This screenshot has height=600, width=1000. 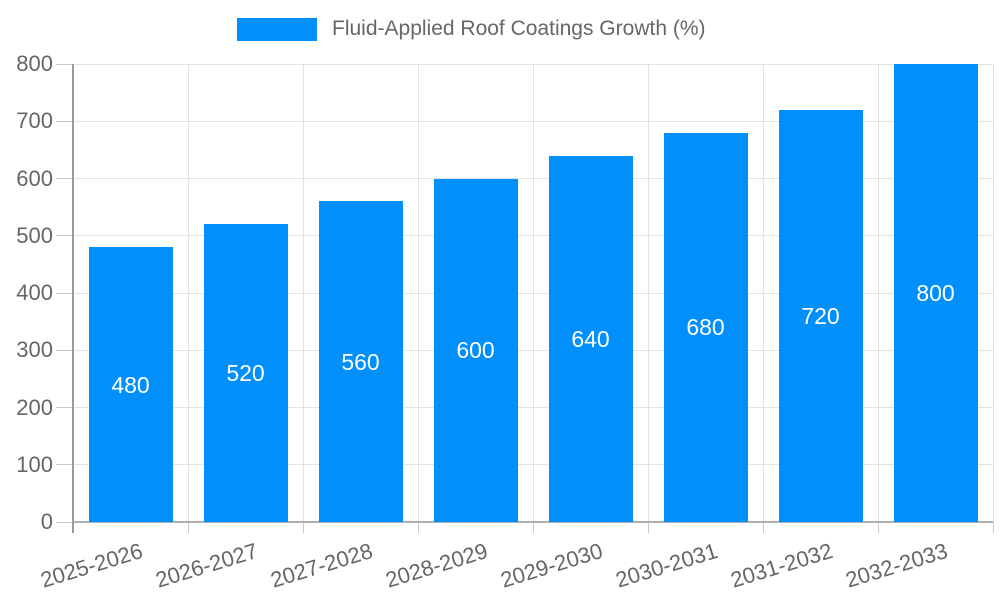 What do you see at coordinates (781, 565) in the screenshot?
I see `x-axis-tick-label: 2031-2032` at bounding box center [781, 565].